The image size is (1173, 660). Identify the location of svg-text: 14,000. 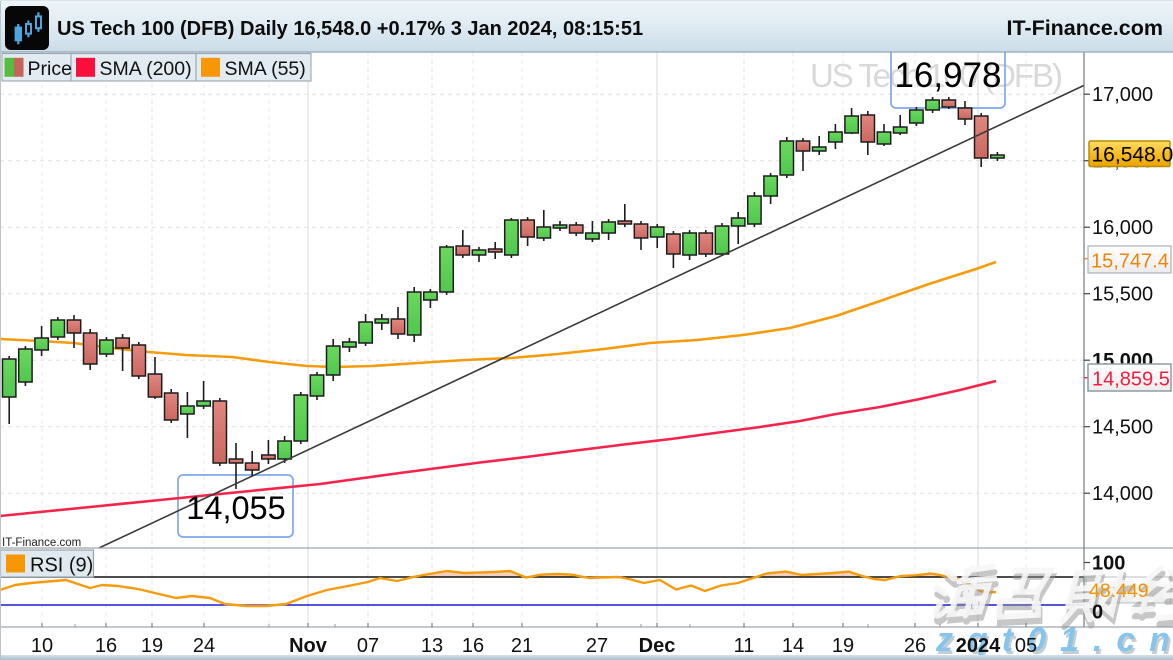
(1122, 494).